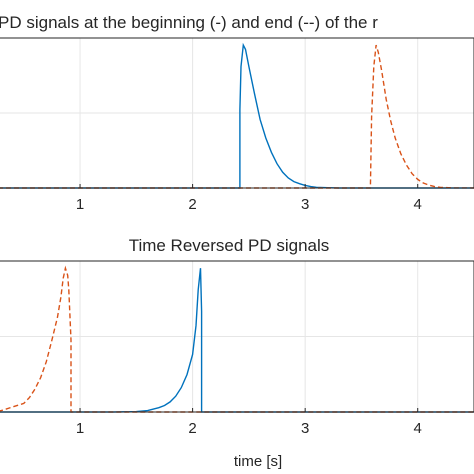  Describe the element at coordinates (418, 204) in the screenshot. I see `top-plot-x-tick-label: 4` at that location.